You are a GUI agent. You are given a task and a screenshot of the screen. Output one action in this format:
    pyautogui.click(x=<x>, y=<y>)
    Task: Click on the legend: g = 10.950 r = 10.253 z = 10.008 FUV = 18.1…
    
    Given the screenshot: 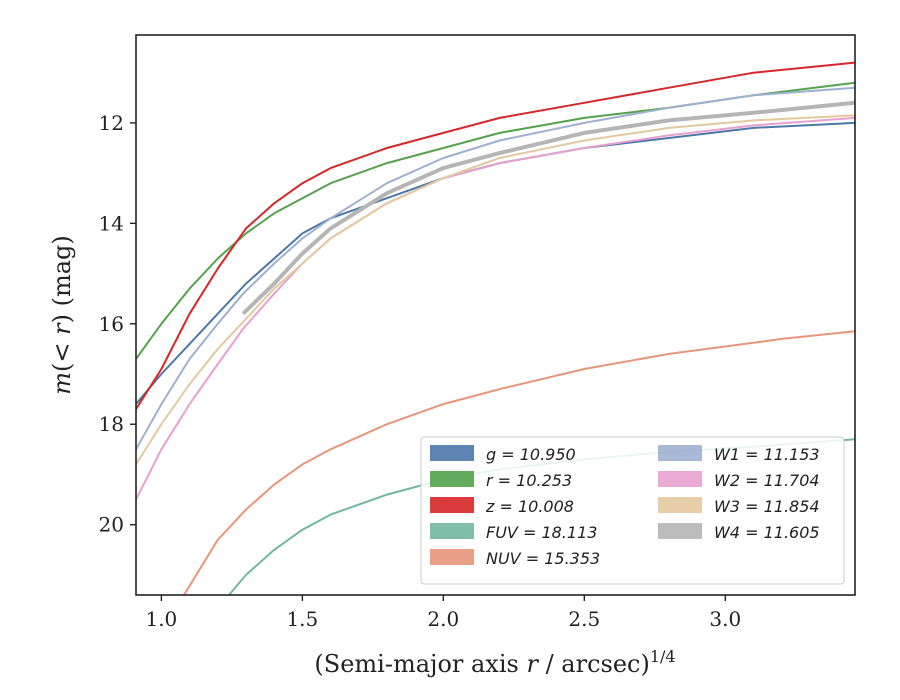 What is the action you would take?
    pyautogui.click(x=632, y=510)
    